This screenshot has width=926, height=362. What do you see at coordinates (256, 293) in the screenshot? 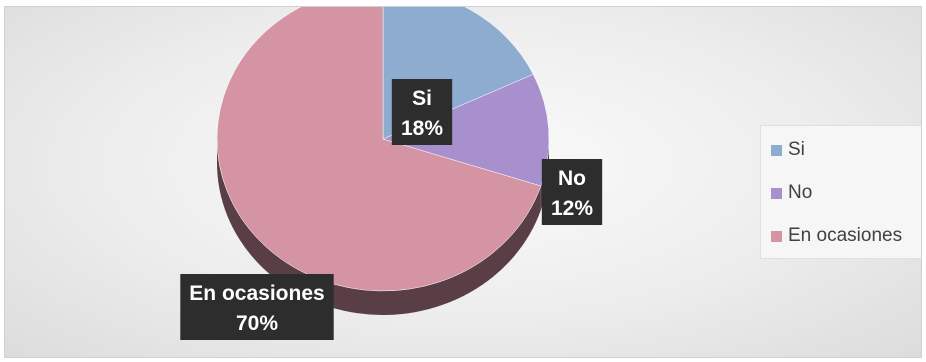
I see `data-label-category-en-ocasiones: En ocasiones` at bounding box center [256, 293].